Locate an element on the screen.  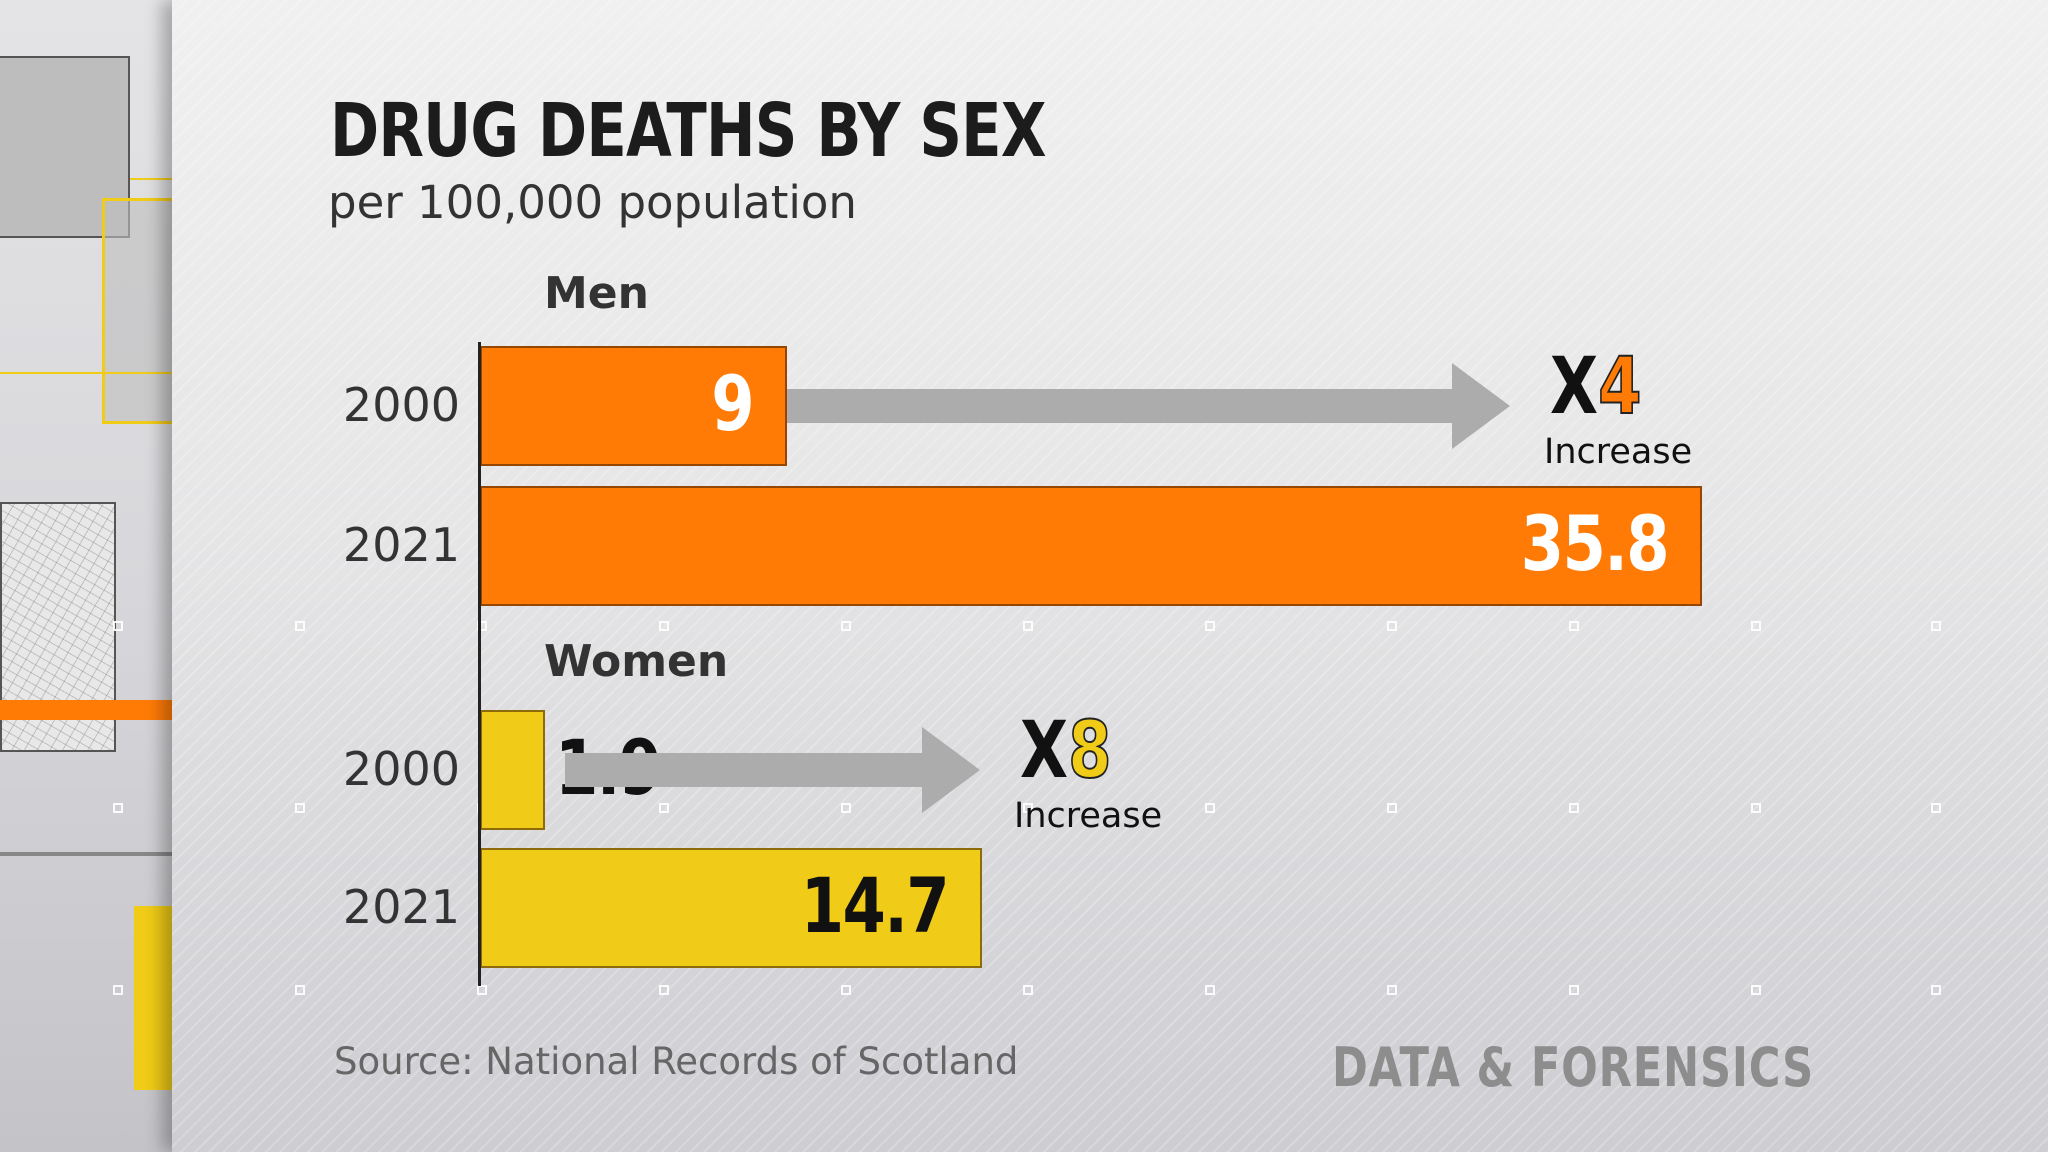
source-note: Source: National Records of Scotland is located at coordinates (676, 1061).